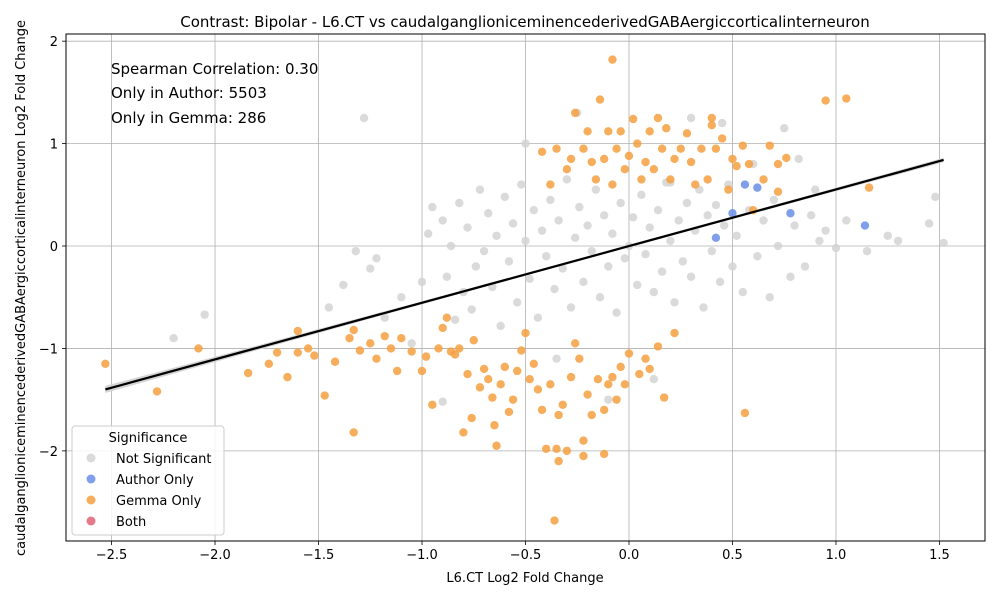 The image size is (1000, 600). I want to click on annotation-spearman: Spearman Correlation: 0.30, so click(214, 69).